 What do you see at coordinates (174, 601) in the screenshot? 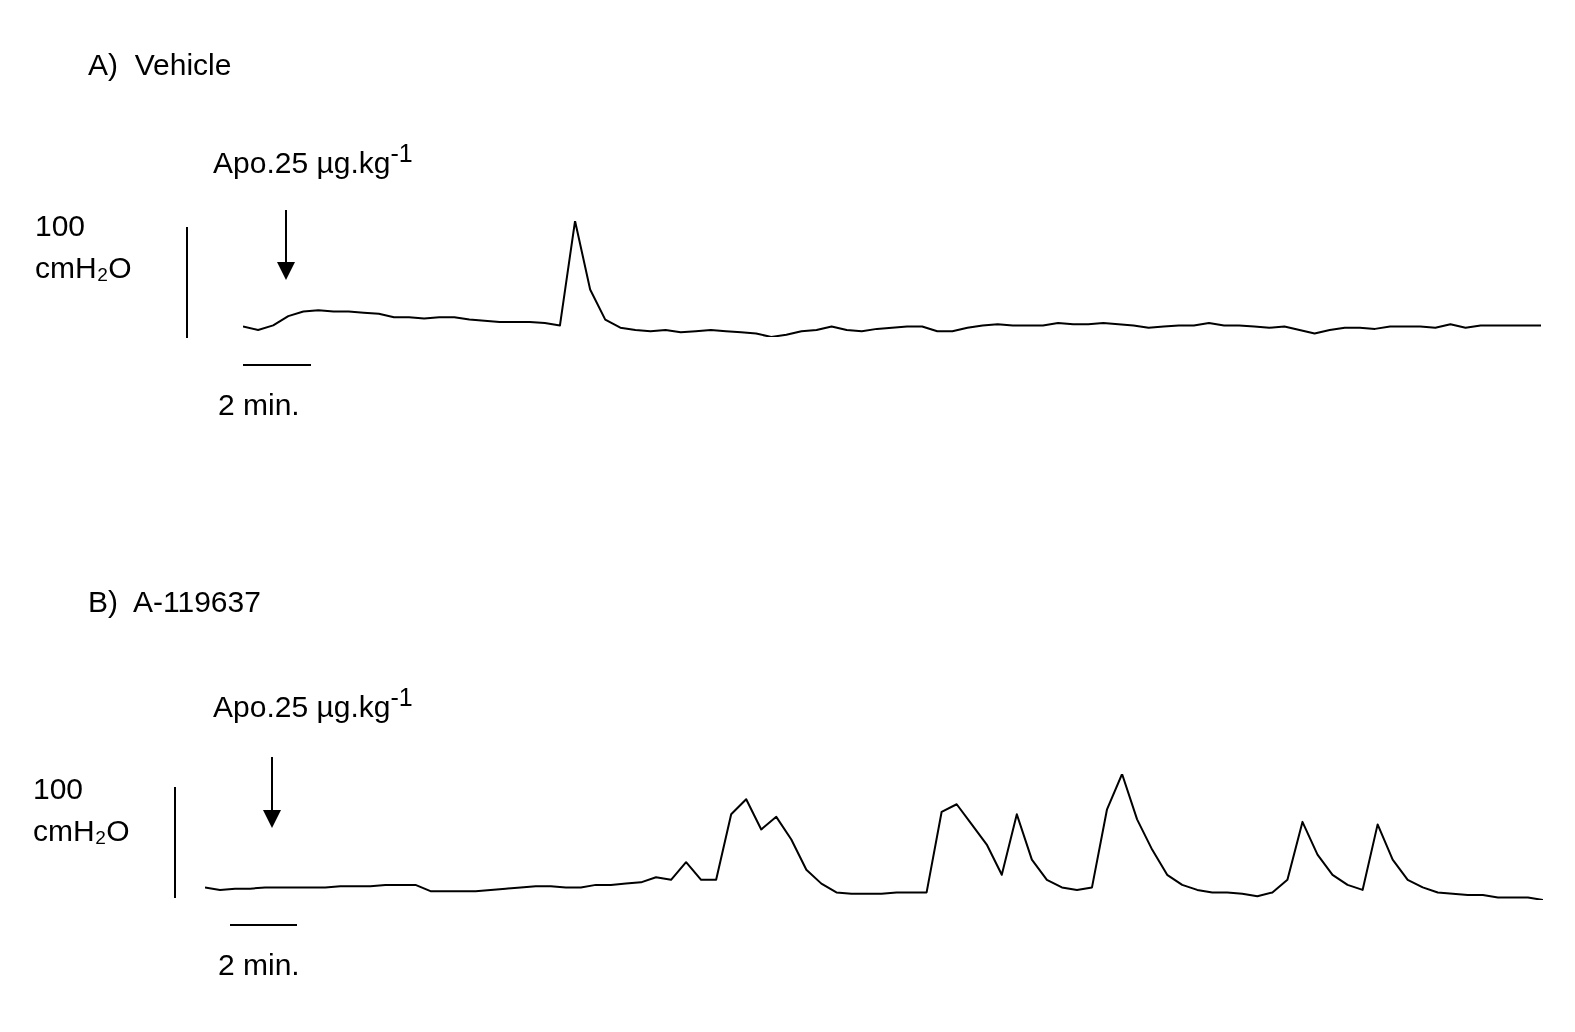
I see `chart-title: B) A-119637` at bounding box center [174, 601].